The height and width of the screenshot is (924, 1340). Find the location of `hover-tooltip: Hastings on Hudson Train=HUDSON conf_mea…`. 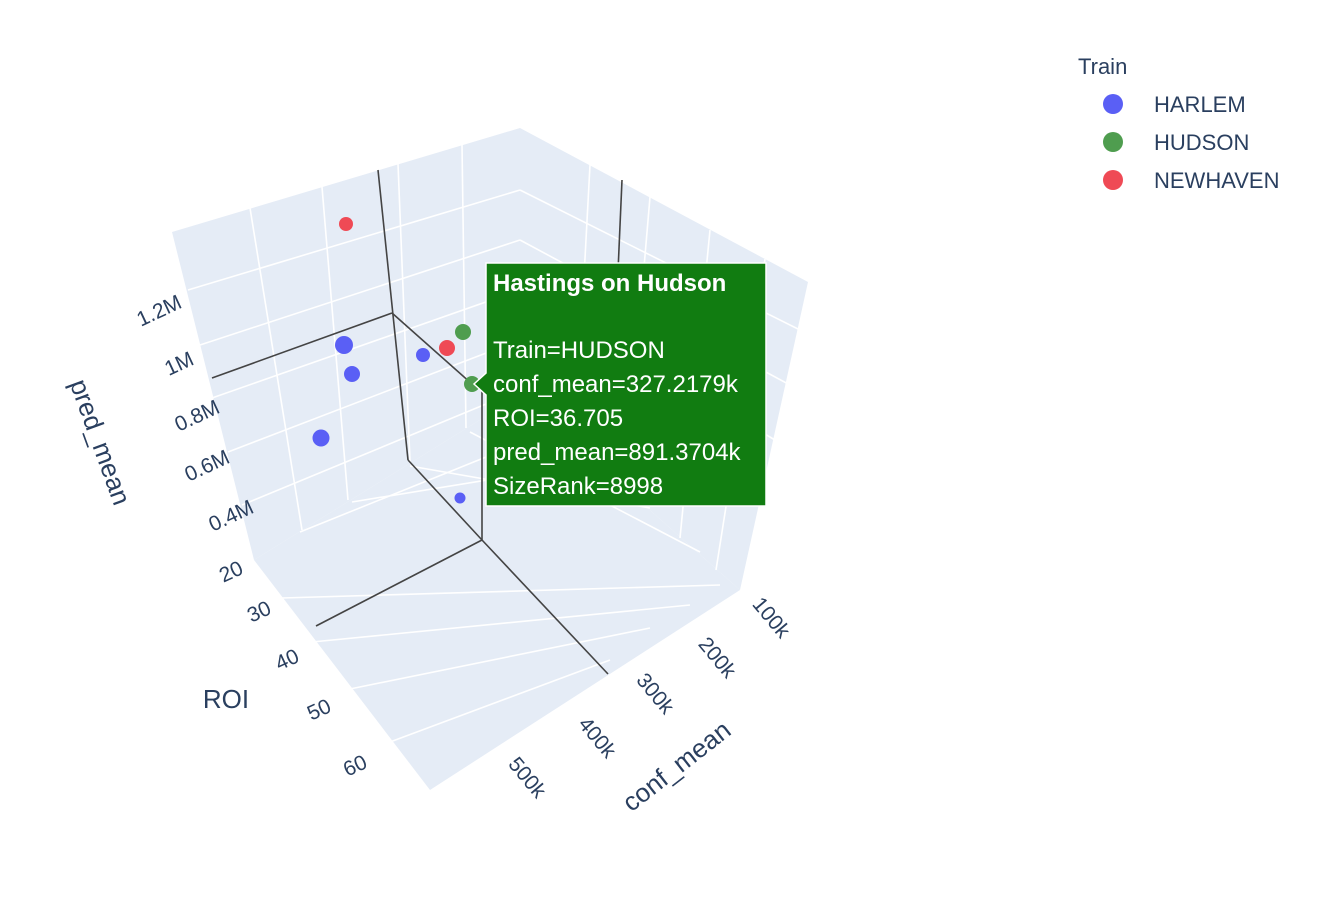

hover-tooltip: Hastings on Hudson Train=HUDSON conf_mea… is located at coordinates (619, 384).